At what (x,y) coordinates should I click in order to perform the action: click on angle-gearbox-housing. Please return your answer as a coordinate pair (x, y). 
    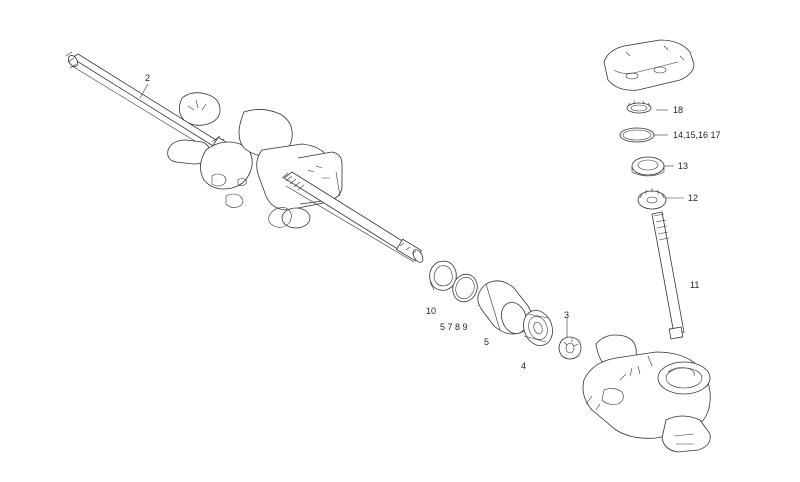
    Looking at the image, I should click on (646, 393).